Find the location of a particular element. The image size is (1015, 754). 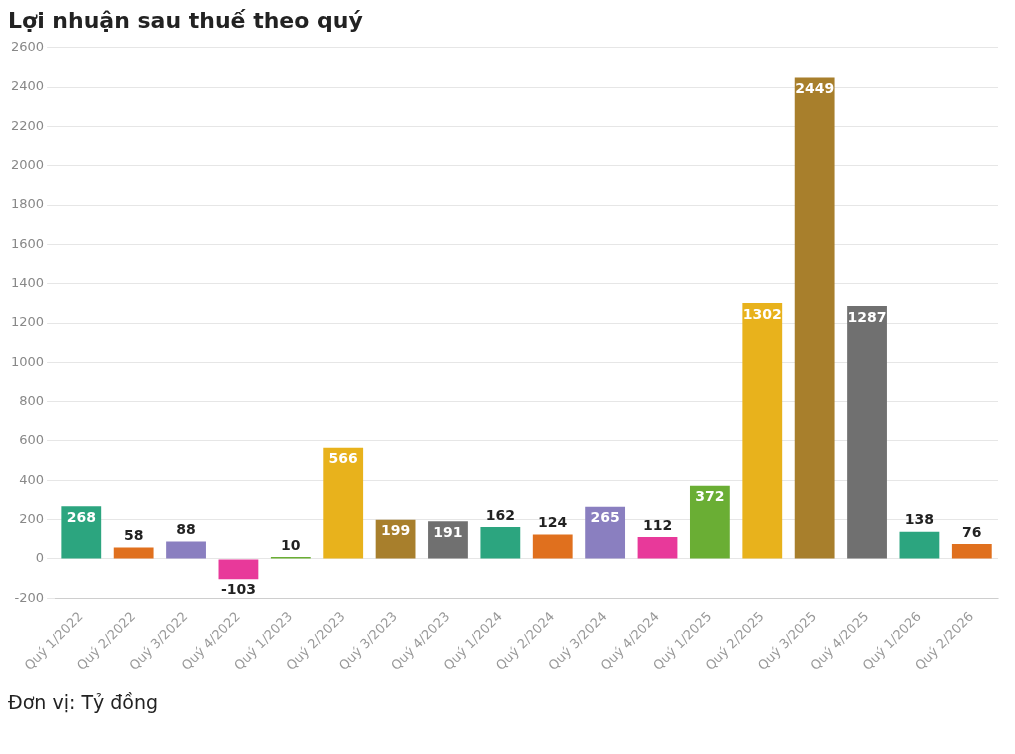

y-tick-label: 800 is located at coordinates (32, 401).